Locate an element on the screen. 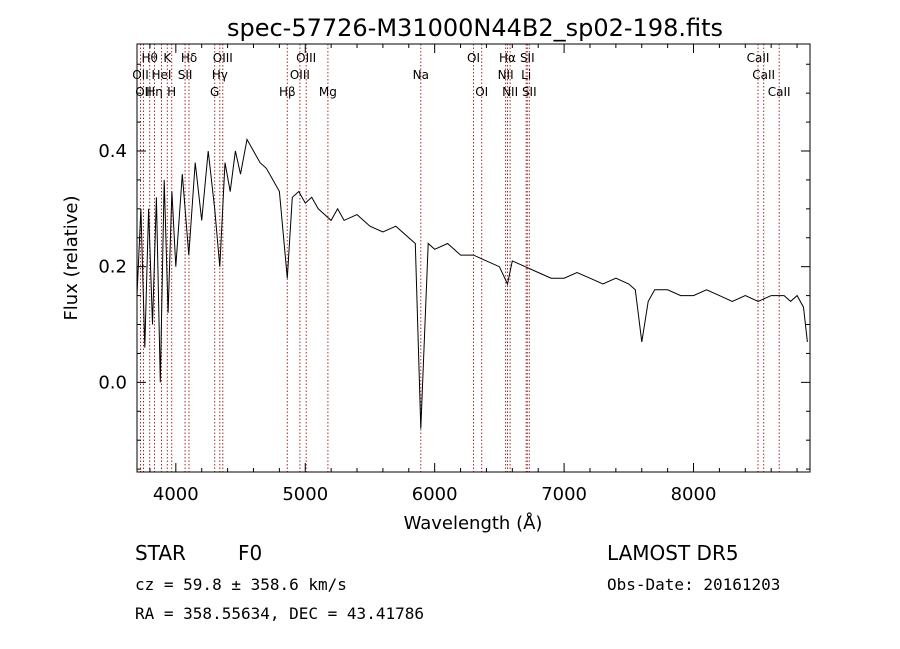  y-axis-label: Flux (relative) is located at coordinates (71, 257).